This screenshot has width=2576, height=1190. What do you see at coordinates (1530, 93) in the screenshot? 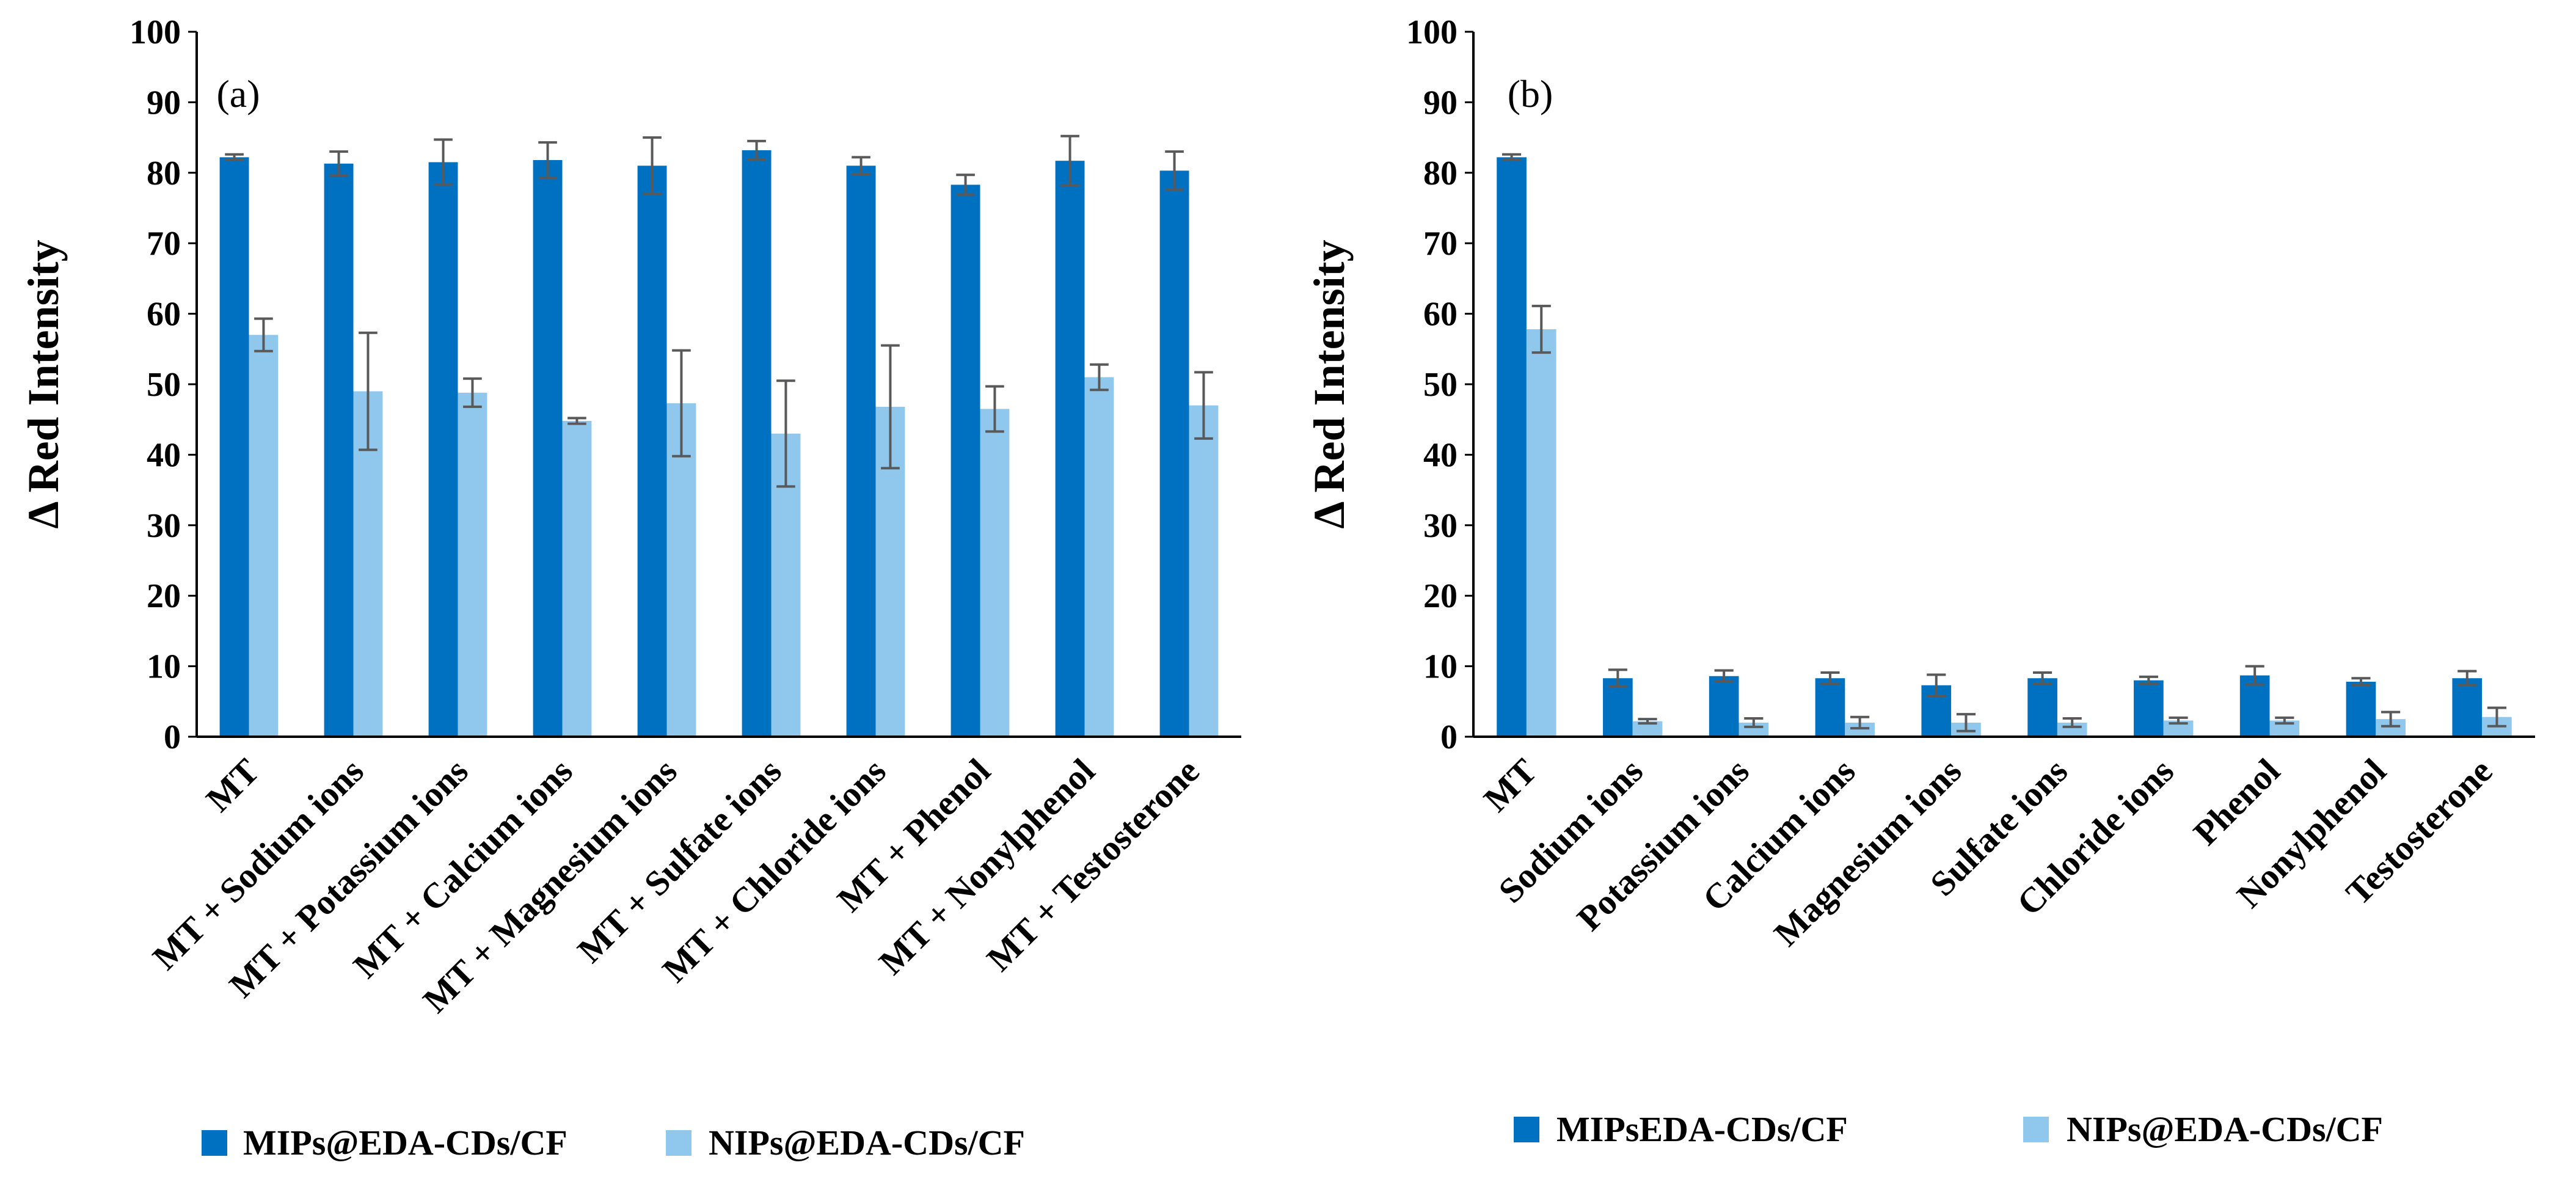
I see `panel-label: (b)` at bounding box center [1530, 93].